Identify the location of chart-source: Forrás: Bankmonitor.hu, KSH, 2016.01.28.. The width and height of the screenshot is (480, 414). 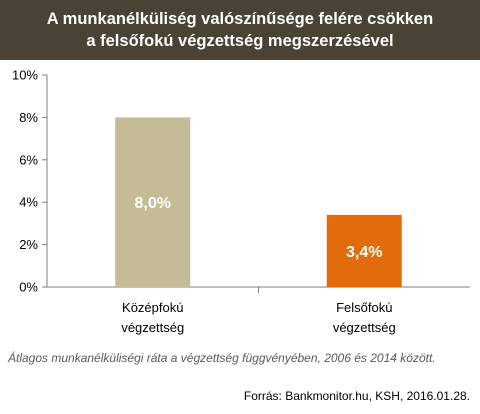
(356, 396).